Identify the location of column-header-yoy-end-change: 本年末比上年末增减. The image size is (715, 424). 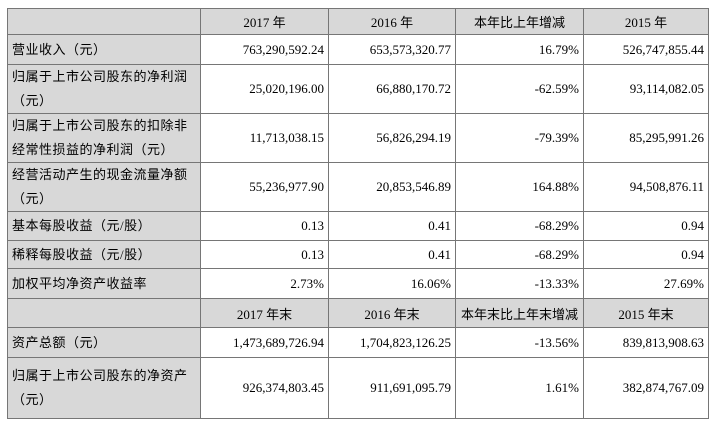
(519, 313).